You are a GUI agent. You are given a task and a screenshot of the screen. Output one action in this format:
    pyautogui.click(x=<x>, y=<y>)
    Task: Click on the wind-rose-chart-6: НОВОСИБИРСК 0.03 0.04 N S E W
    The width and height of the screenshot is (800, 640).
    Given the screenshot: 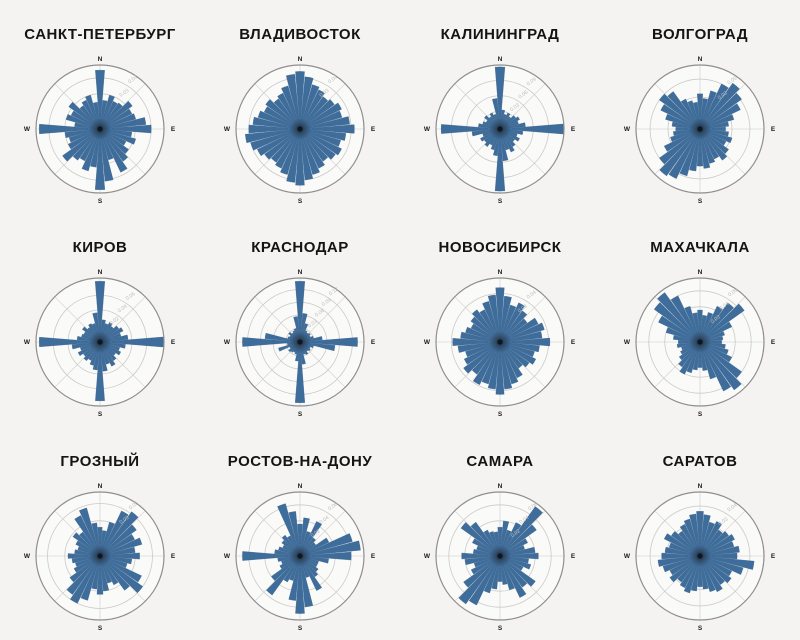 What is the action you would take?
    pyautogui.click(x=500, y=319)
    